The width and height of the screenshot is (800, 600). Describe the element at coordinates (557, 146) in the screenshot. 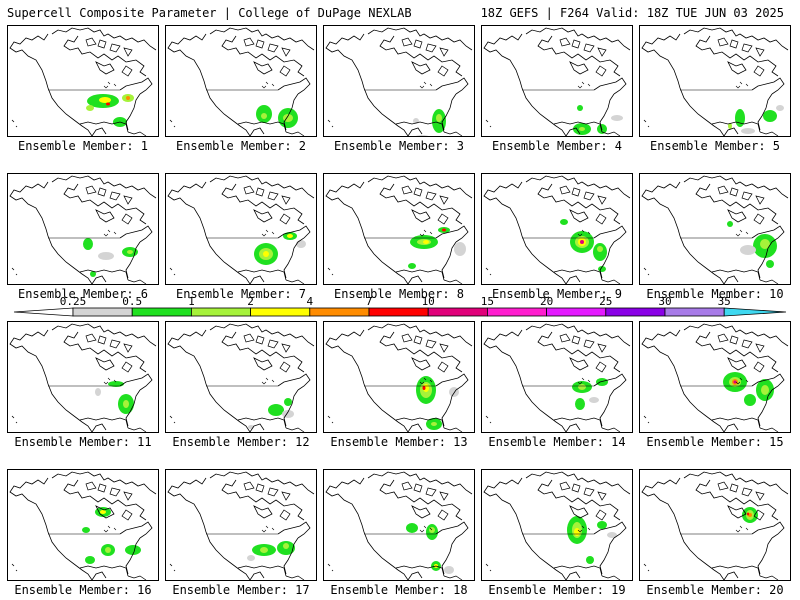

I see `ensemble-member-label: Ensemble Member: 4` at that location.